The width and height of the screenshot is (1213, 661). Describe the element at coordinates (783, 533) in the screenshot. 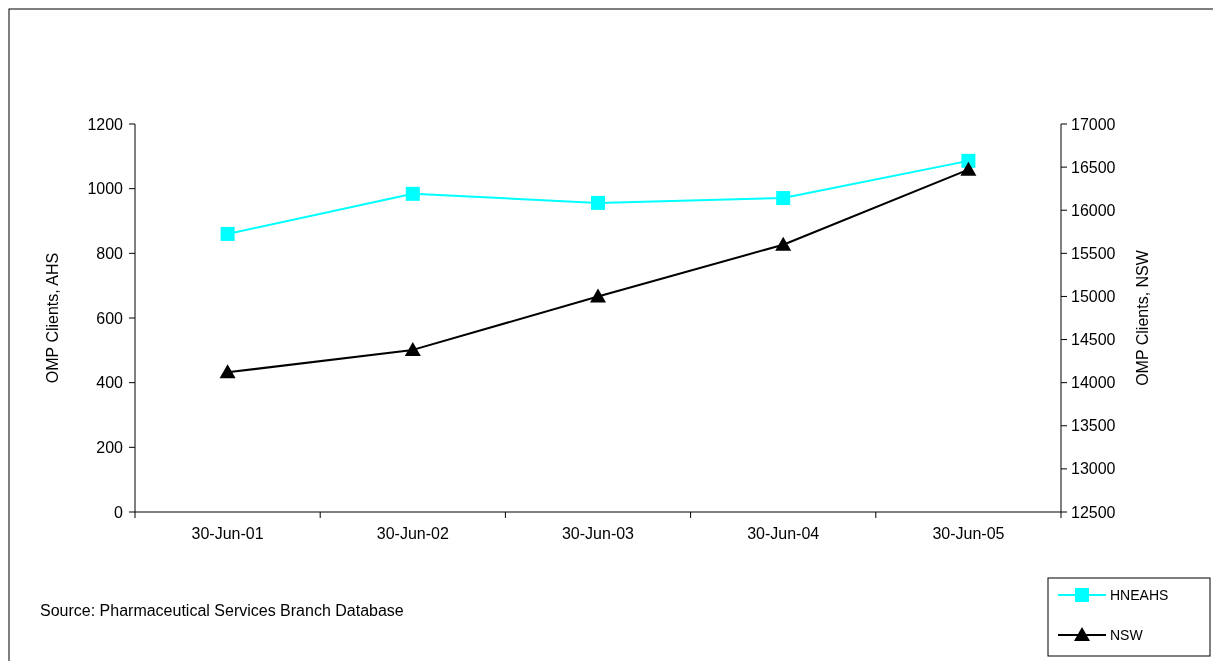

I see `x-tick-label: 30-Jun-04` at that location.